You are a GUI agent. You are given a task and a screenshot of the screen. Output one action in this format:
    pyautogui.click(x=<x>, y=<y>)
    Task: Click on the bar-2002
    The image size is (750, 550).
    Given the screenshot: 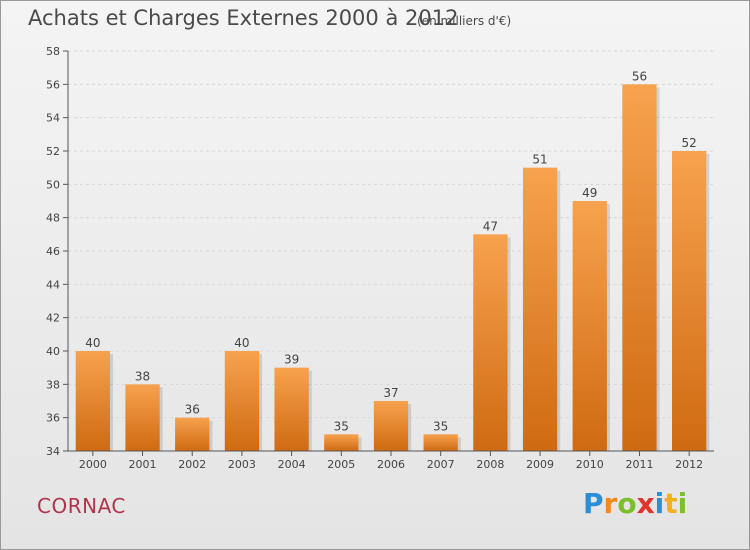 What is the action you would take?
    pyautogui.click(x=192, y=434)
    